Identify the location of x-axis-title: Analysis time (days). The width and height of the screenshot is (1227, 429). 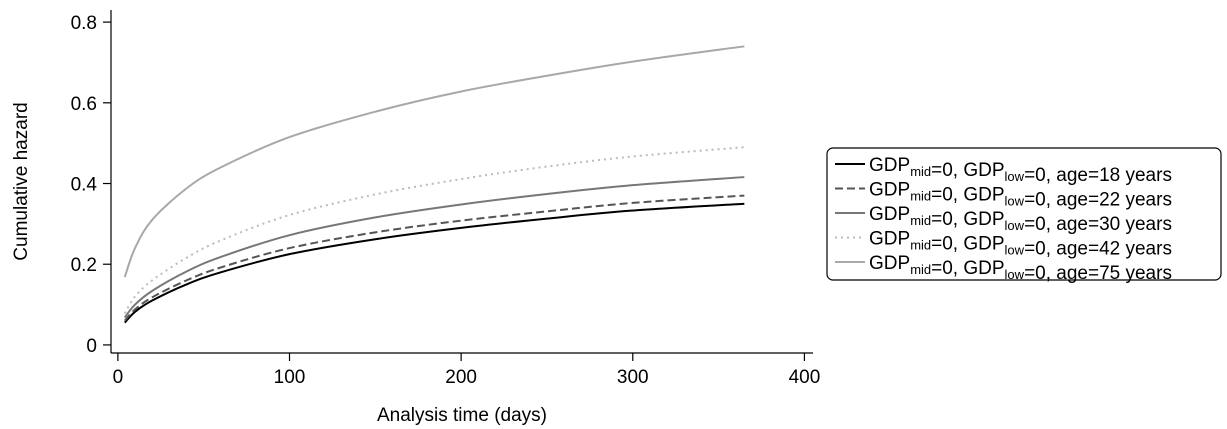
(462, 415).